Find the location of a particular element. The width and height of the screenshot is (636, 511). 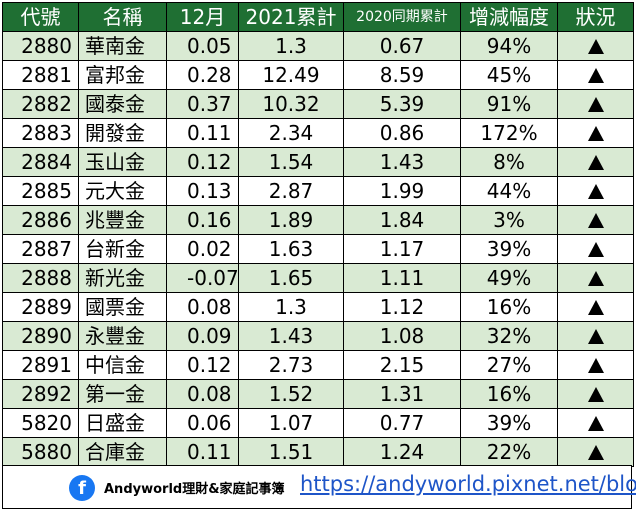

header-name: 名稱 is located at coordinates (122, 17).